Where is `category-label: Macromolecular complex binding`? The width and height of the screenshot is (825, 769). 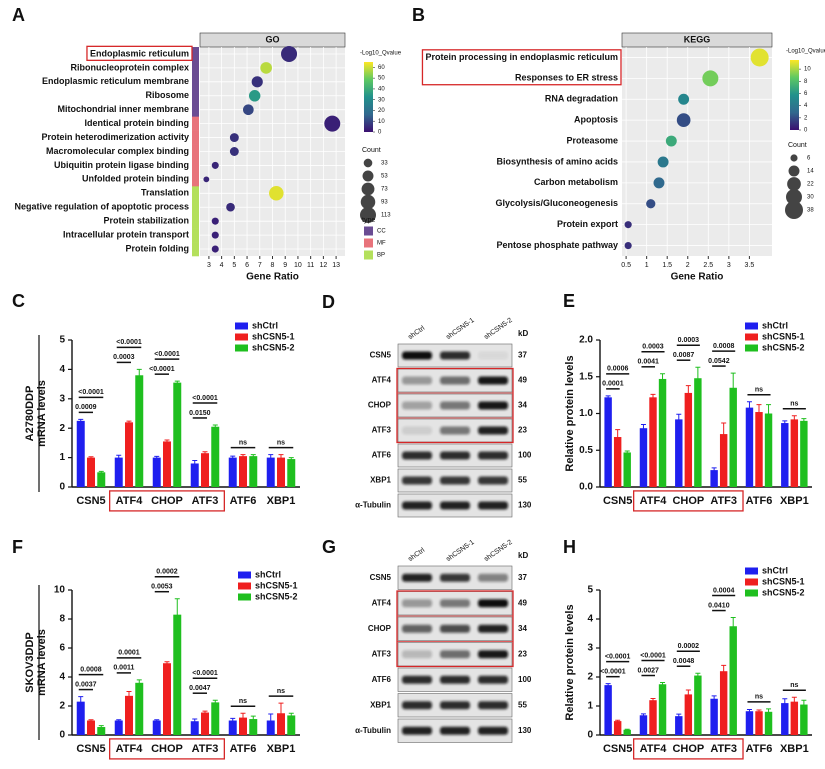 category-label: Macromolecular complex binding is located at coordinates (117, 151).